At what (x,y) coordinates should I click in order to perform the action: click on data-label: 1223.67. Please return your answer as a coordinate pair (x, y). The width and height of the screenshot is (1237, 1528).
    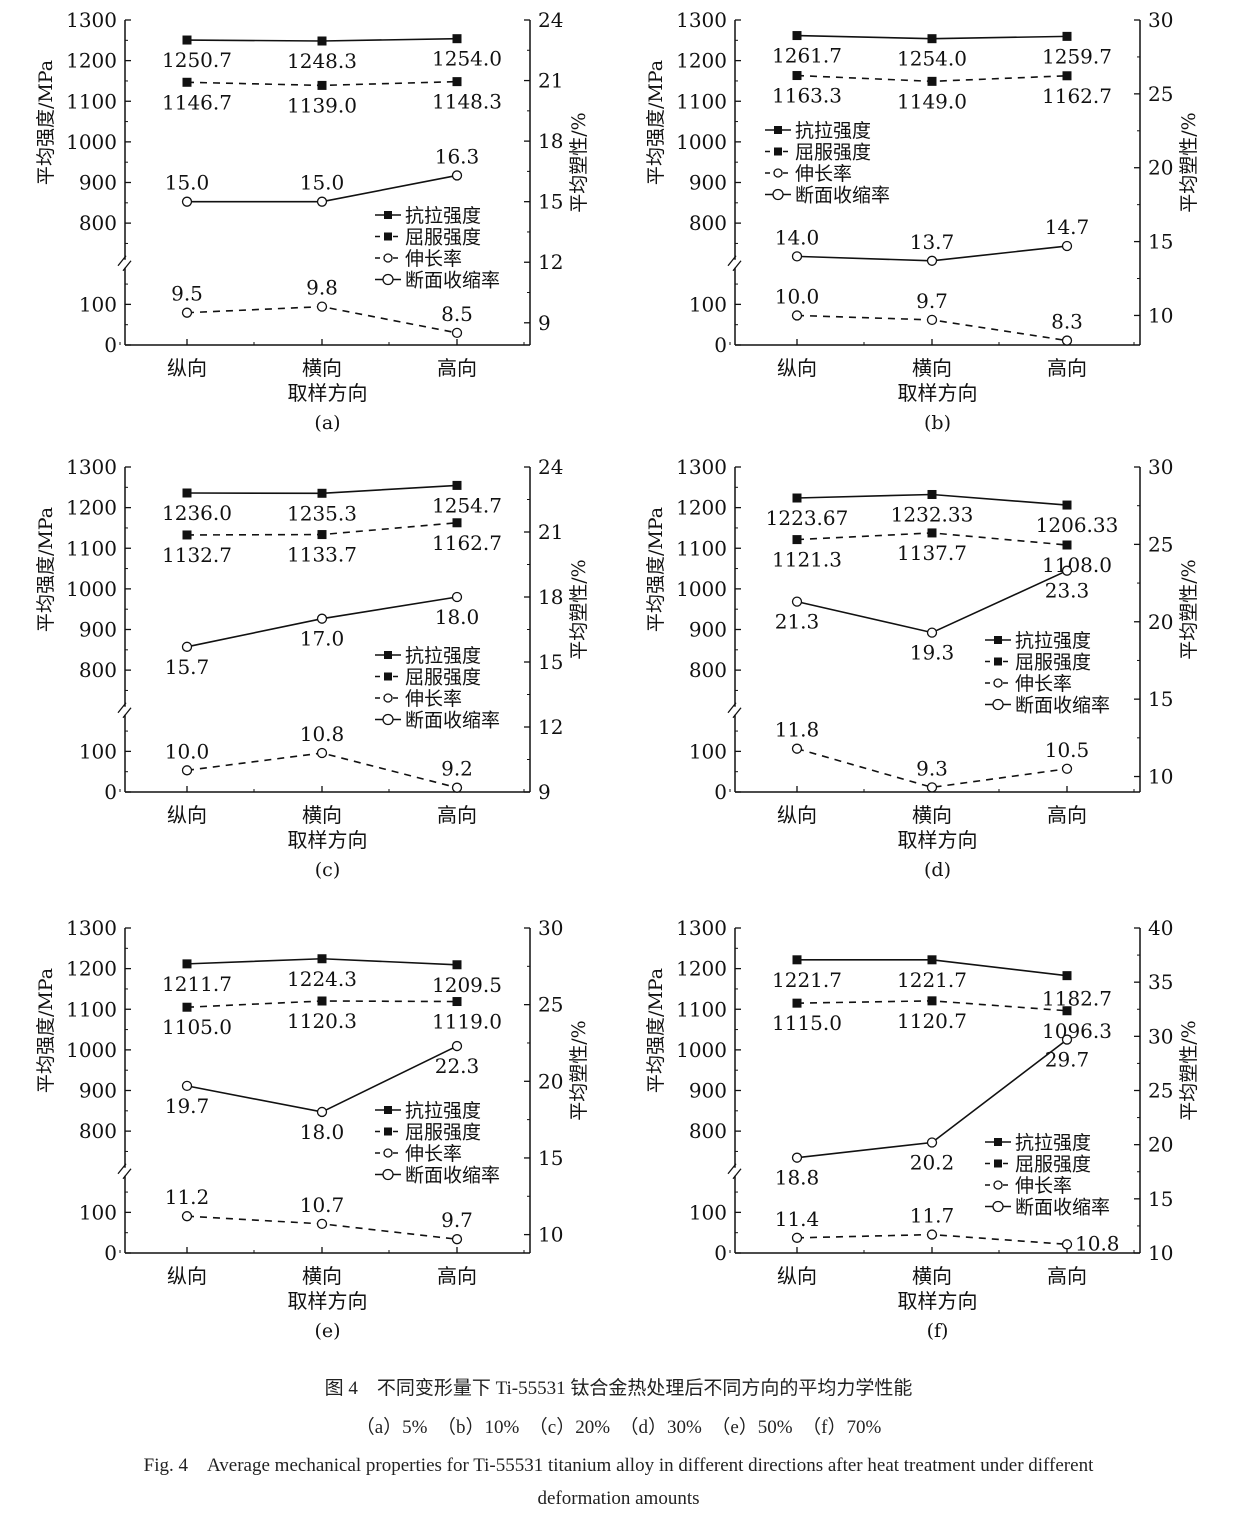
    Looking at the image, I should click on (807, 518).